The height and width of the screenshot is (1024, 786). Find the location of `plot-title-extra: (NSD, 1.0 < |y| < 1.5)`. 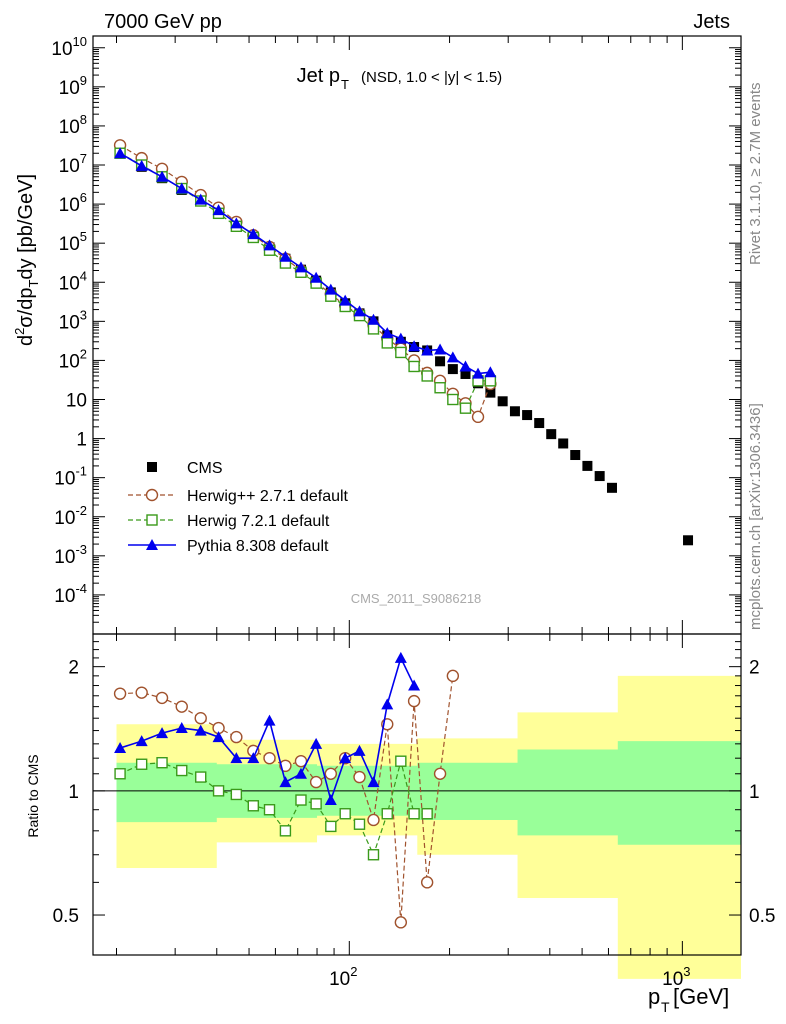

plot-title-extra: (NSD, 1.0 < |y| < 1.5) is located at coordinates (431, 77).